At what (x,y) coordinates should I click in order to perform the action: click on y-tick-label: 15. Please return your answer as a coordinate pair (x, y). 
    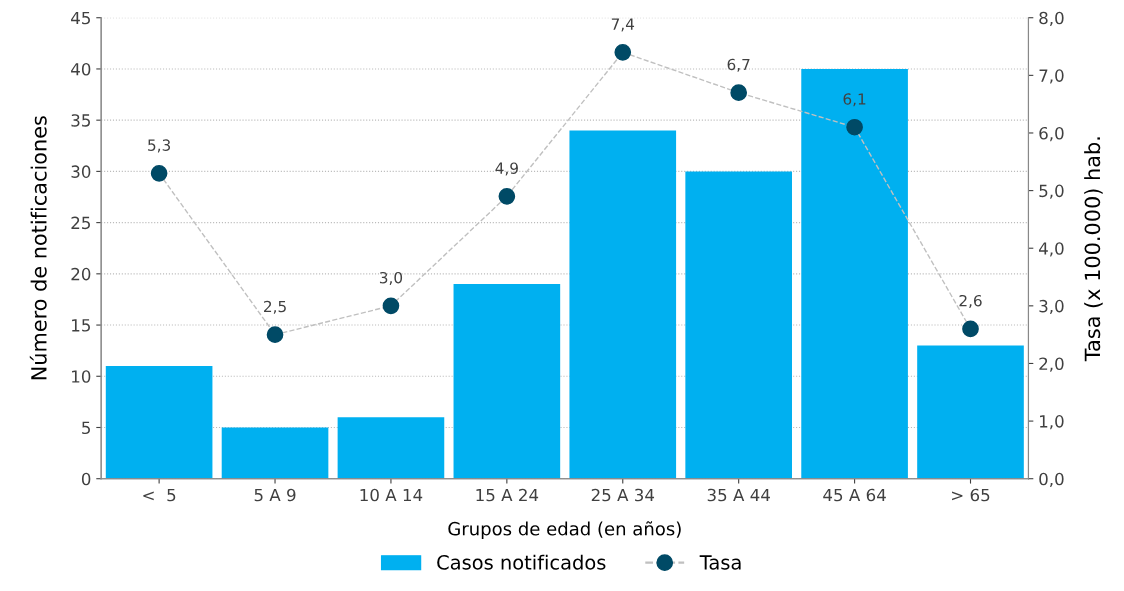
    Looking at the image, I should click on (81, 325).